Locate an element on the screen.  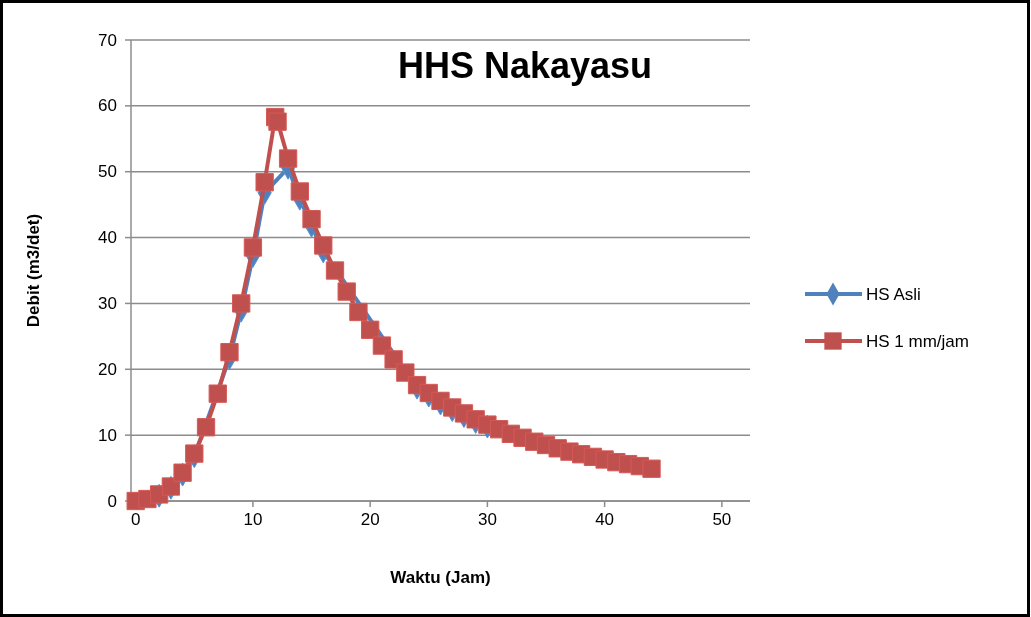
legend-label: HS 1 mm/jam is located at coordinates (917, 341).